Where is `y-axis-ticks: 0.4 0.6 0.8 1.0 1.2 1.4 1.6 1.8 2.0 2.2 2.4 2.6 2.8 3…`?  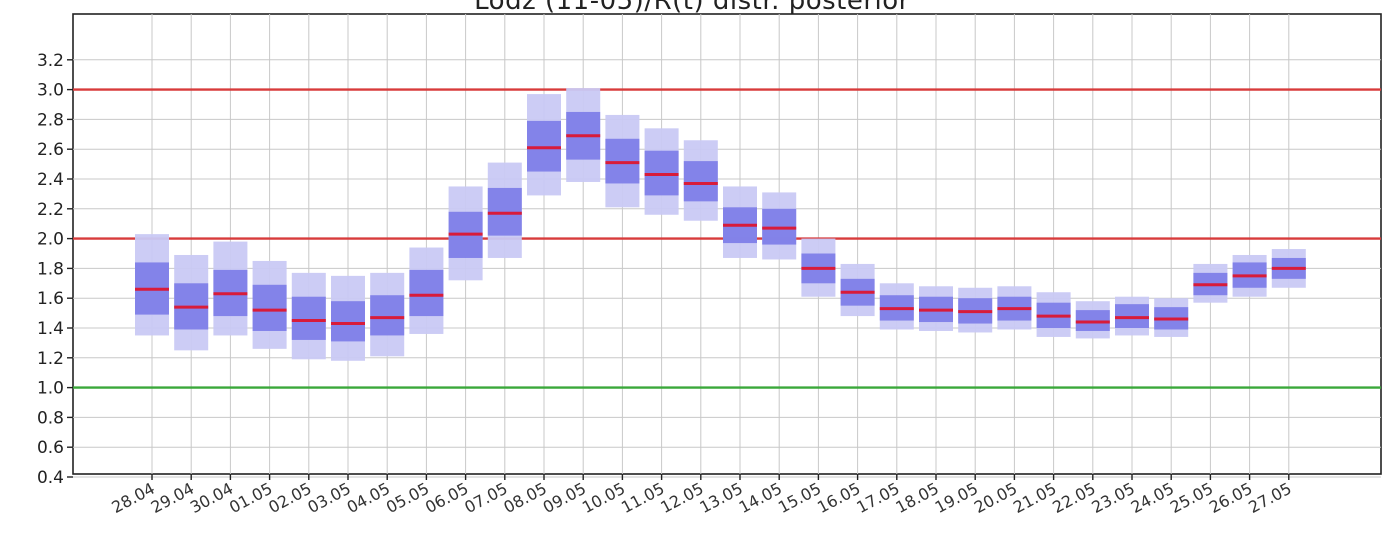
y-axis-ticks: 0.4 0.6 0.8 1.0 1.2 1.4 1.6 1.8 2.0 2.2 2.4 2.6 2.8 3… is located at coordinates (55, 269).